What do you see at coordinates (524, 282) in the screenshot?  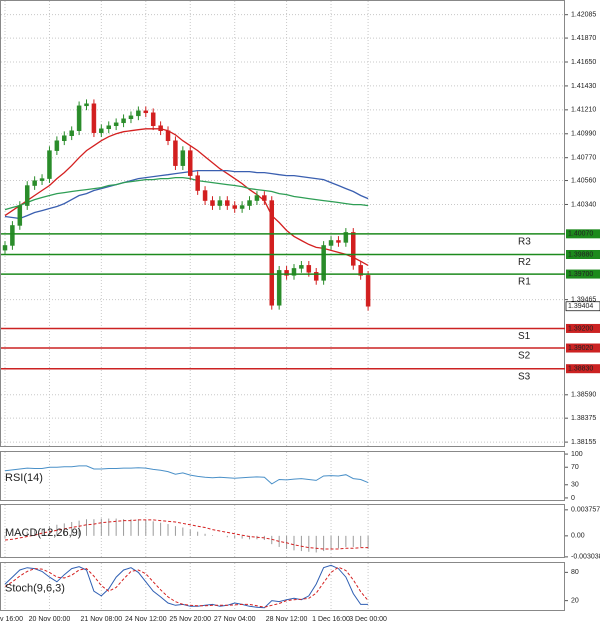 I see `level-name: R1` at bounding box center [524, 282].